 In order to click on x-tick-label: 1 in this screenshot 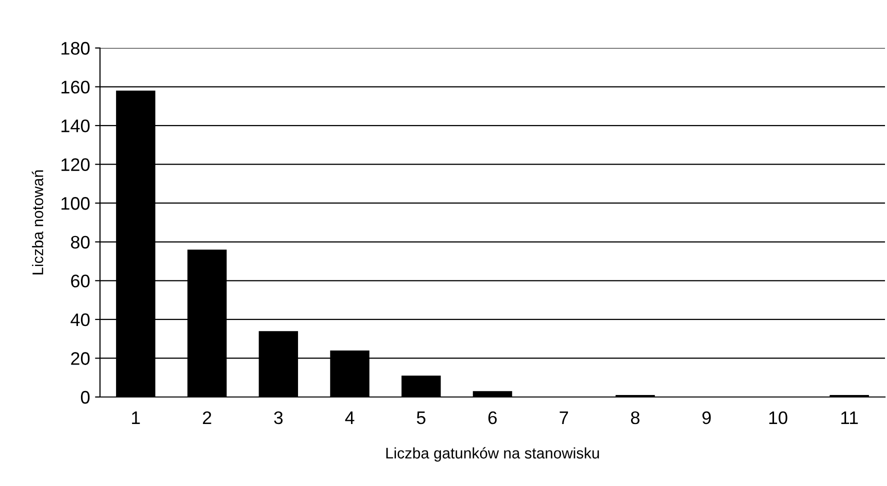, I will do `click(136, 418)`.